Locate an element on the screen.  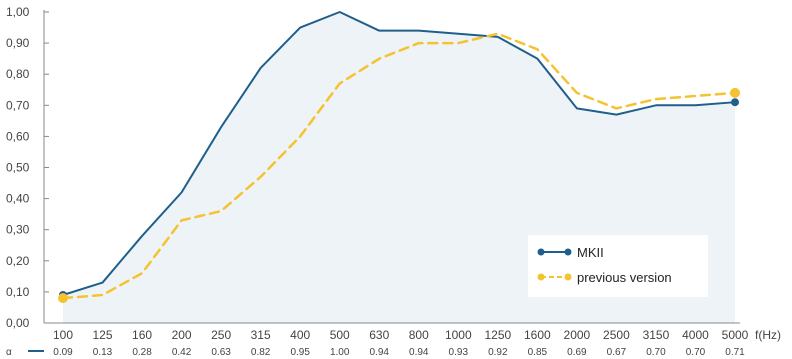
alpha-value: 0.28 is located at coordinates (142, 352).